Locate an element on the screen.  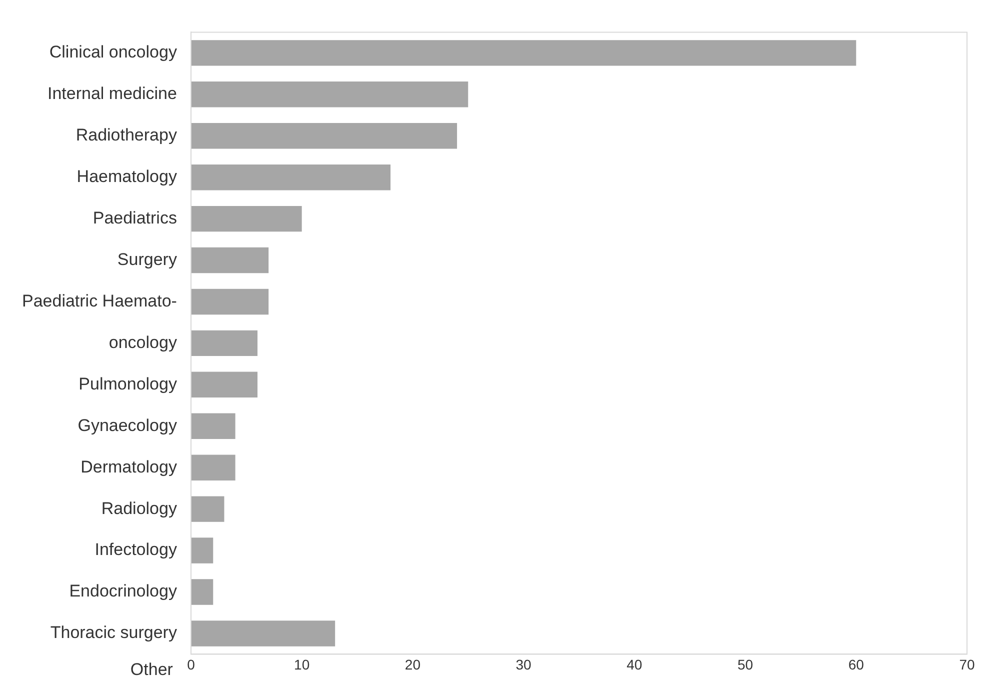
y-tick-label: Gynaecology is located at coordinates (128, 425).